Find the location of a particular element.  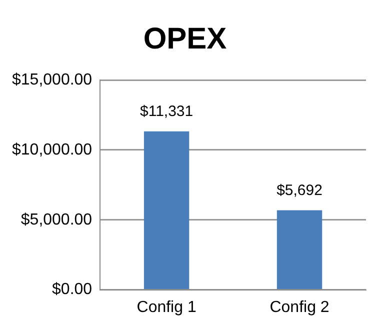

y-tick-label: $5,000.00 is located at coordinates (56, 219).